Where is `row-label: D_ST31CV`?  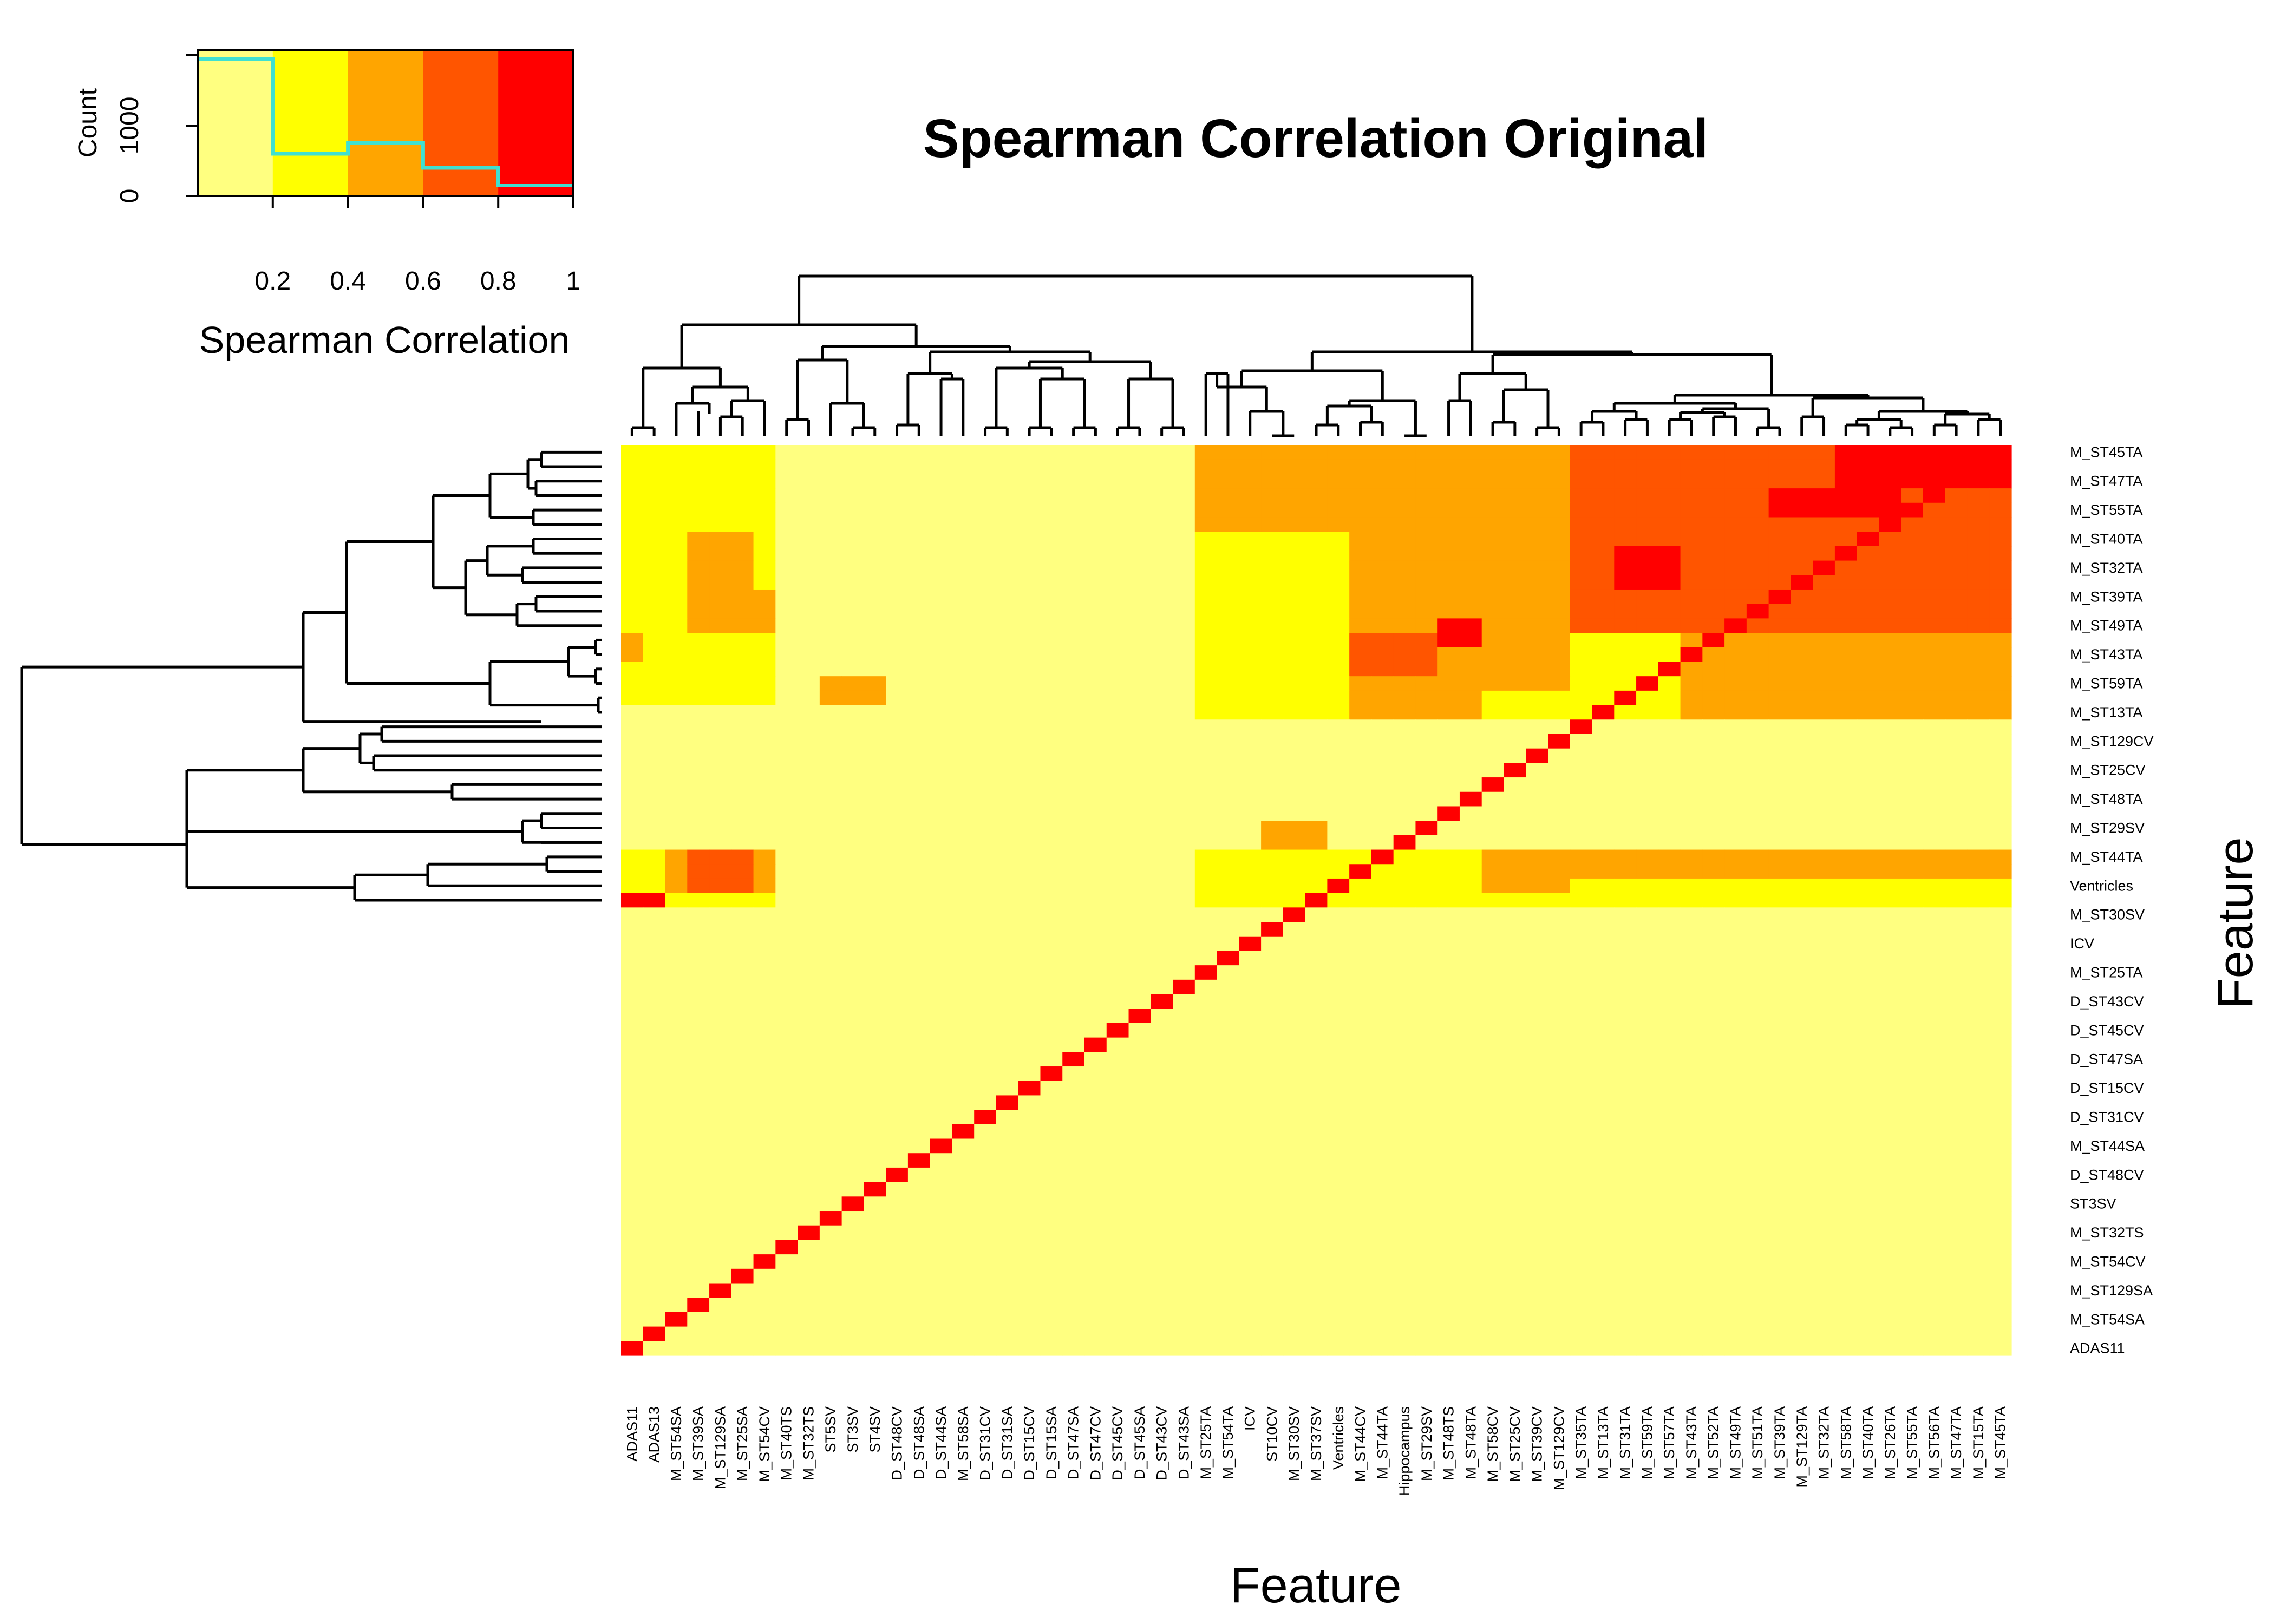 row-label: D_ST31CV is located at coordinates (2107, 1117).